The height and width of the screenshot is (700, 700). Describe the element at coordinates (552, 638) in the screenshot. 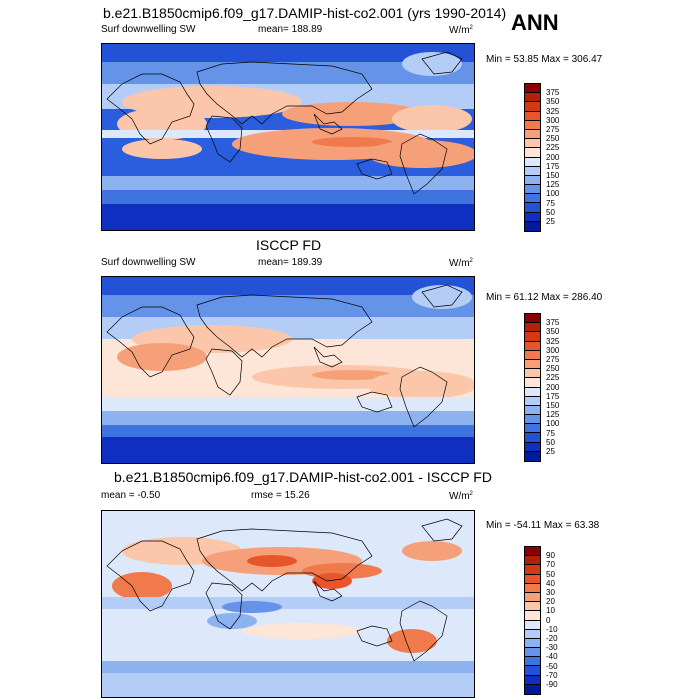

I see `colorbar-tick-label: -20` at that location.